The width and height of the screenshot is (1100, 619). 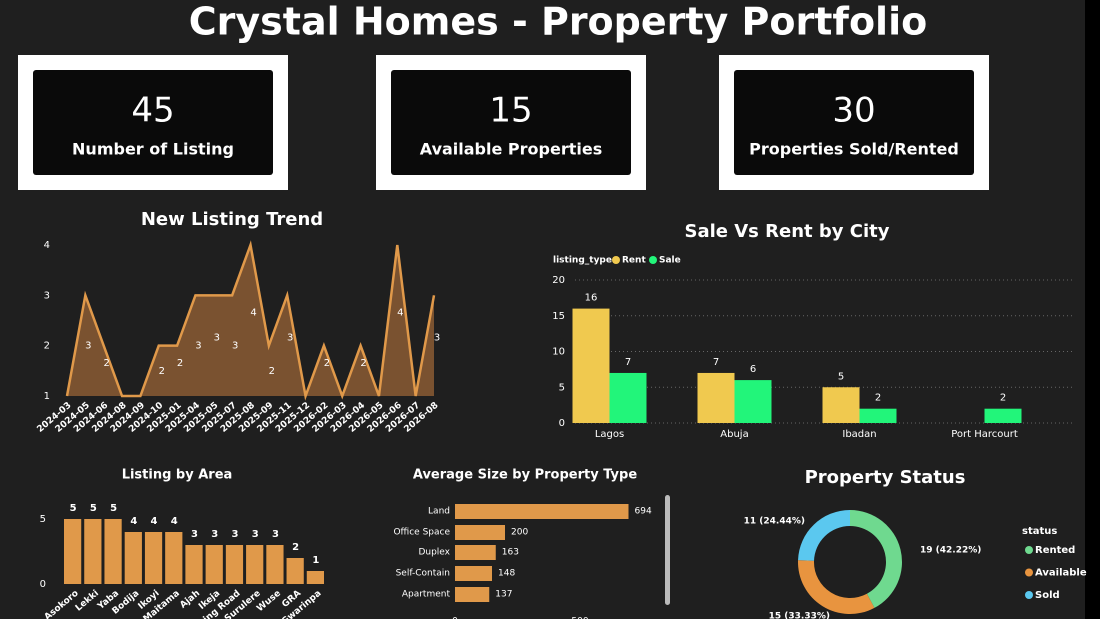 What do you see at coordinates (609, 434) in the screenshot?
I see `x-tick-label: Lagos` at bounding box center [609, 434].